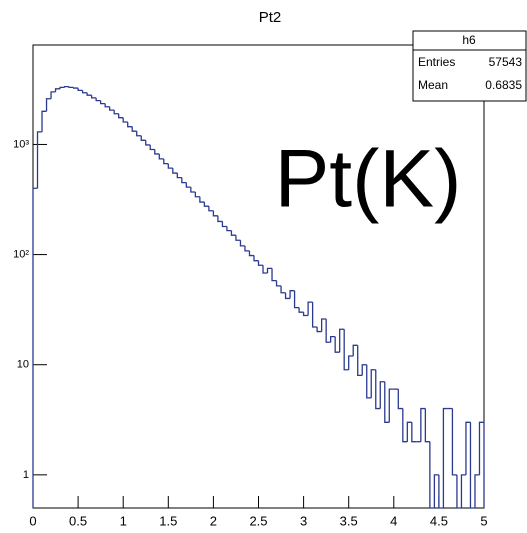  I want to click on x-tick-label: 4.5, so click(439, 520).